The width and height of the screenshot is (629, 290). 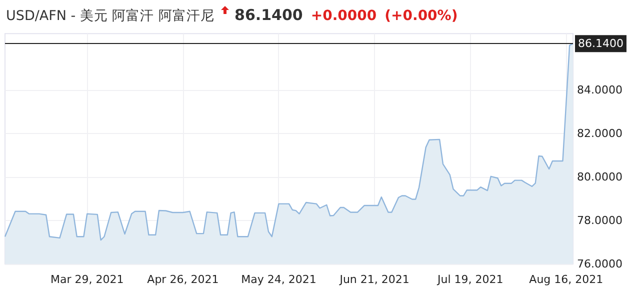 What do you see at coordinates (599, 133) in the screenshot?
I see `y-tick-label: 82.0000` at bounding box center [599, 133].